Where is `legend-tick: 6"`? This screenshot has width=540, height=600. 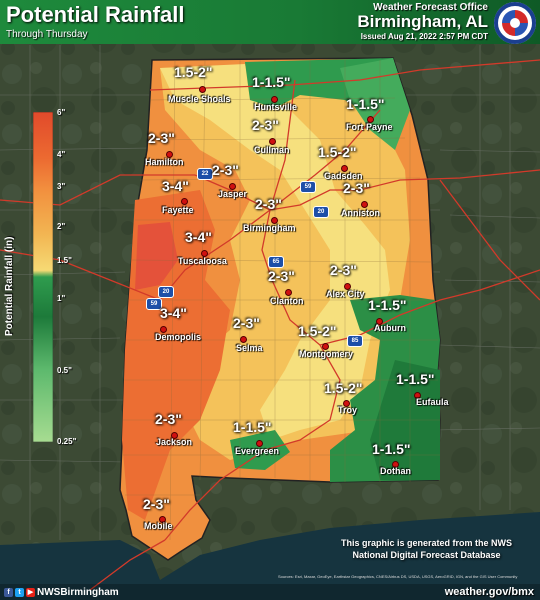 legend-tick: 6" is located at coordinates (61, 112).